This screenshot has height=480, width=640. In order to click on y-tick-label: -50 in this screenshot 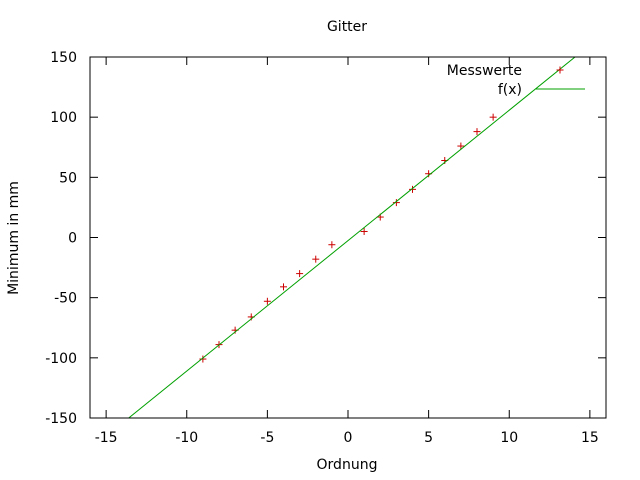, I will do `click(65, 299)`.